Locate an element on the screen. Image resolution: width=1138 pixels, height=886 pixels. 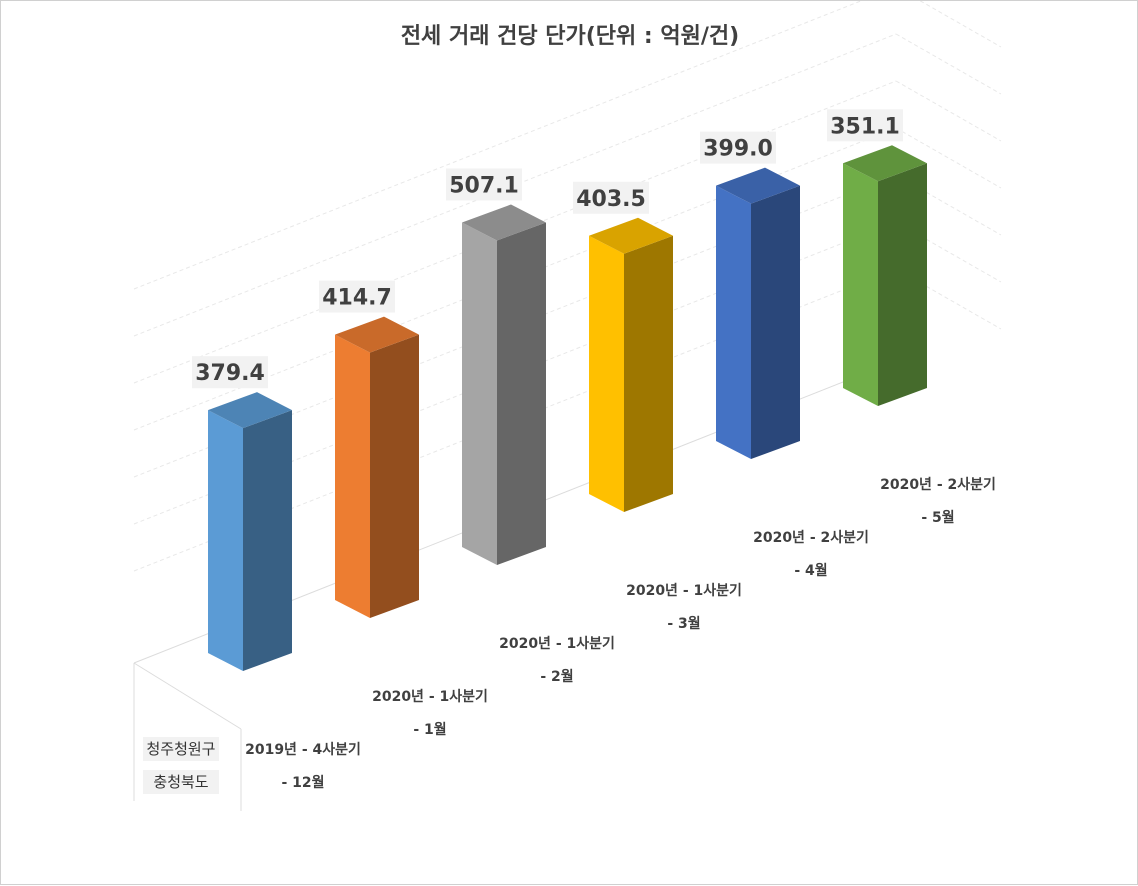
data-label-text: 379.4 is located at coordinates (230, 373).